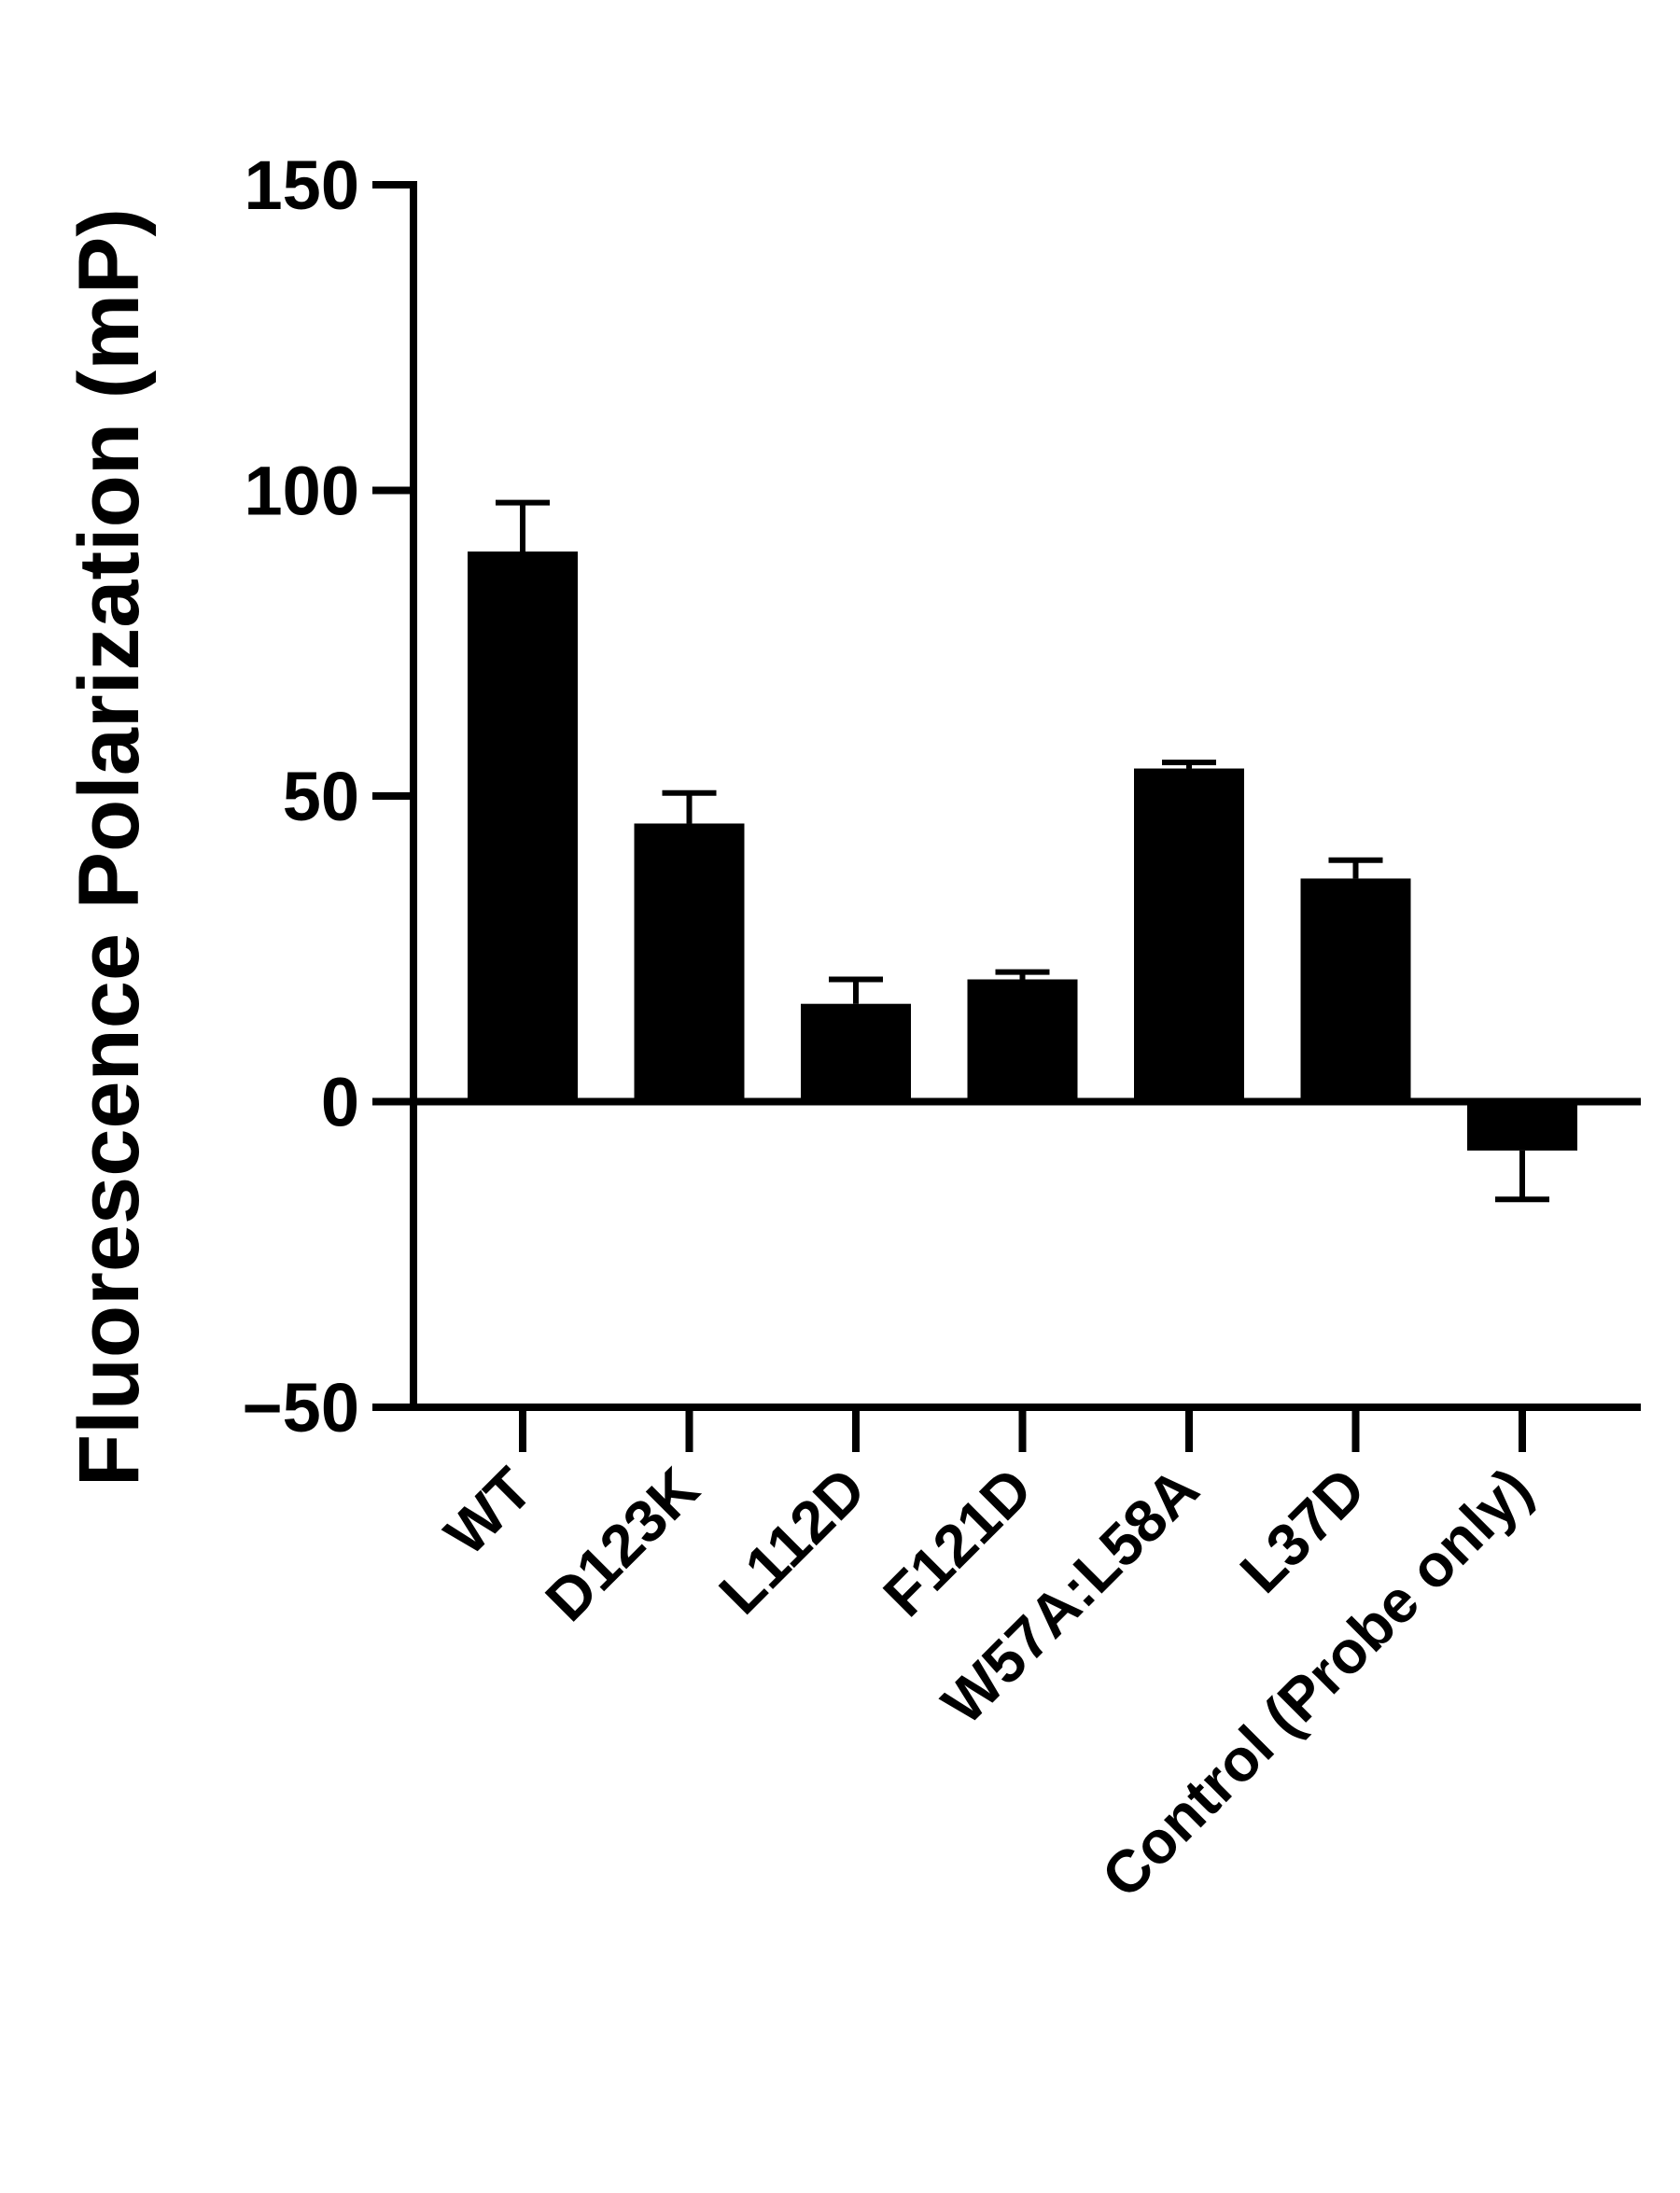 The width and height of the screenshot is (1680, 2193). I want to click on y-tick-label: 100, so click(302, 491).